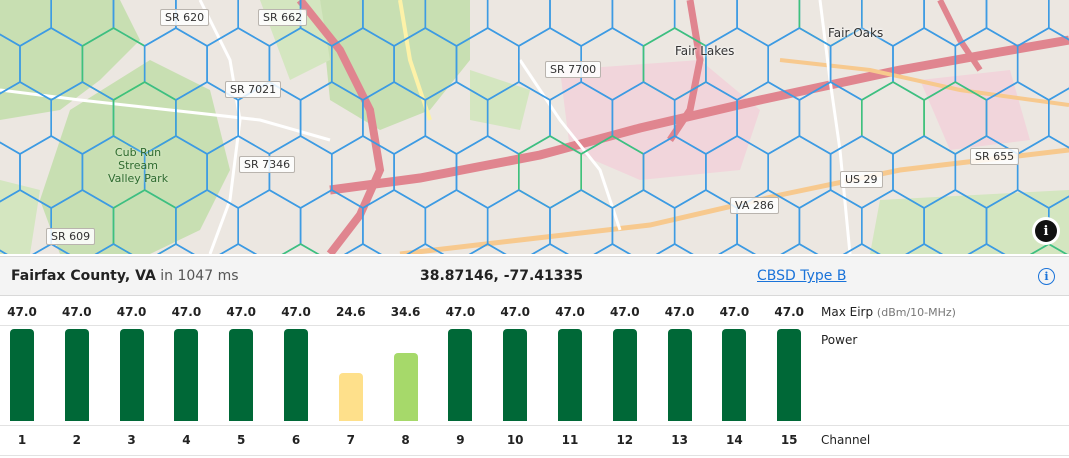 This screenshot has width=1069, height=458. Describe the element at coordinates (405, 440) in the screenshot. I see `channel-number: 8` at that location.